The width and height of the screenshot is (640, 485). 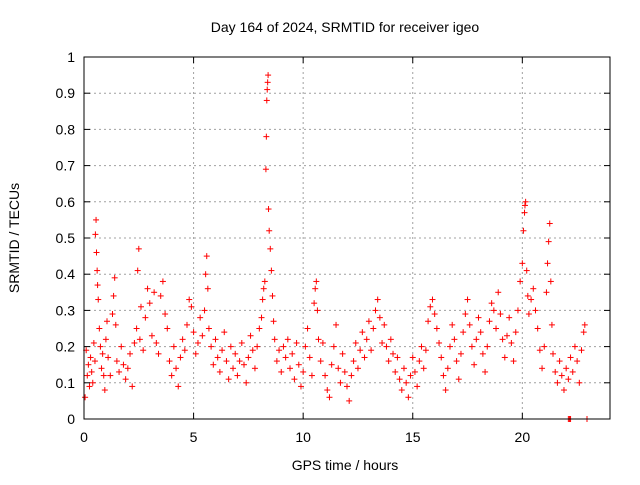 What do you see at coordinates (66, 383) in the screenshot?
I see `y-tick-label: 0.1` at bounding box center [66, 383].